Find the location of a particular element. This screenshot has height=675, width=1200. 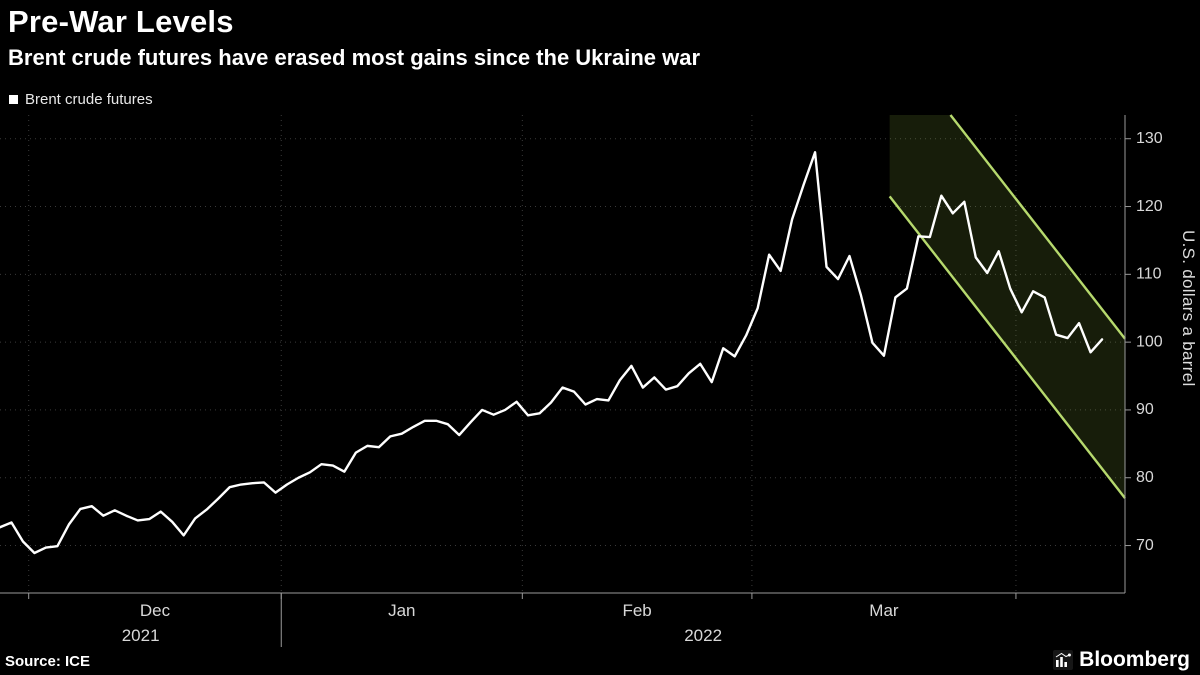

x-month-label: Jan is located at coordinates (401, 610).